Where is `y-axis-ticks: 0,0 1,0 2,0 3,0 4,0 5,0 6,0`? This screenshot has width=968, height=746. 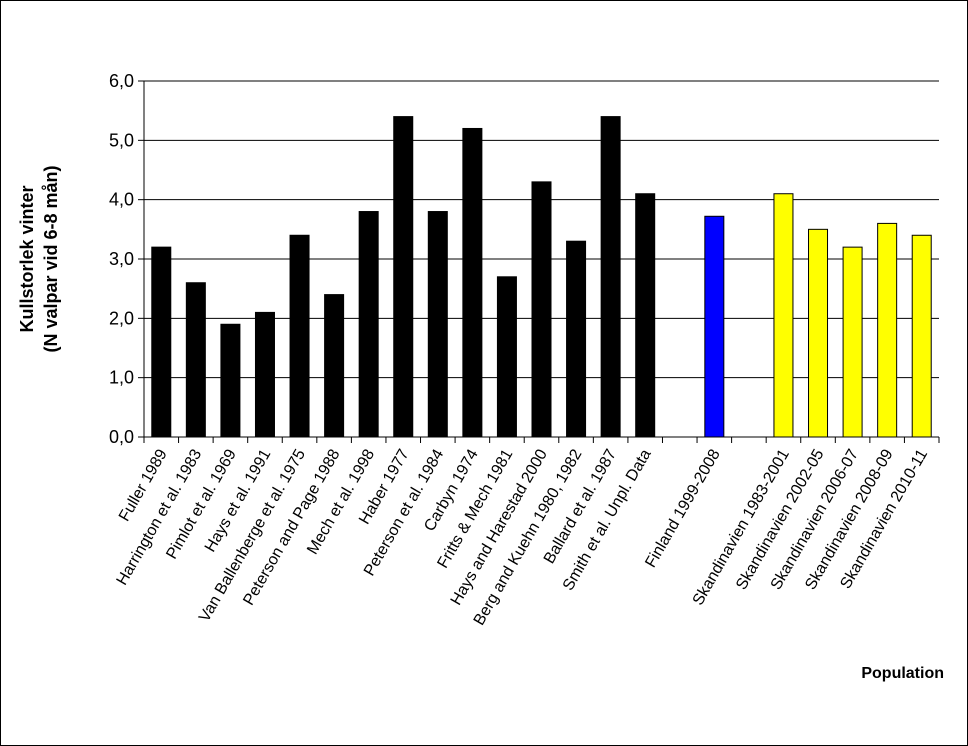
y-axis-ticks: 0,0 1,0 2,0 3,0 4,0 5,0 6,0 is located at coordinates (126, 259).